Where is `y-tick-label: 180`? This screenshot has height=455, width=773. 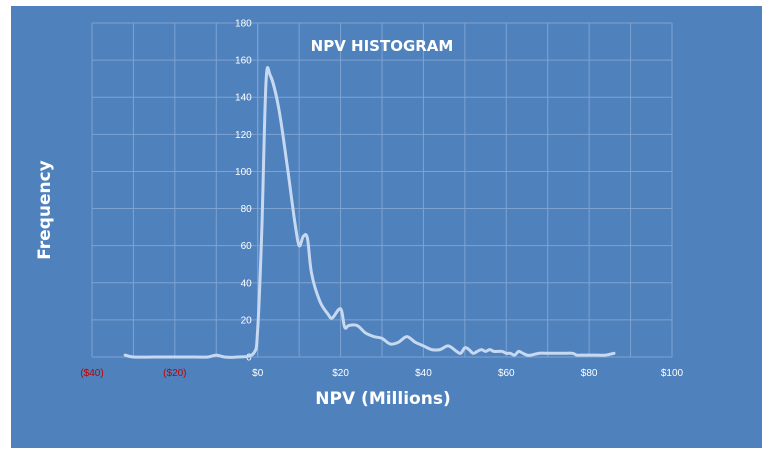
y-tick-label: 180 is located at coordinates (243, 24).